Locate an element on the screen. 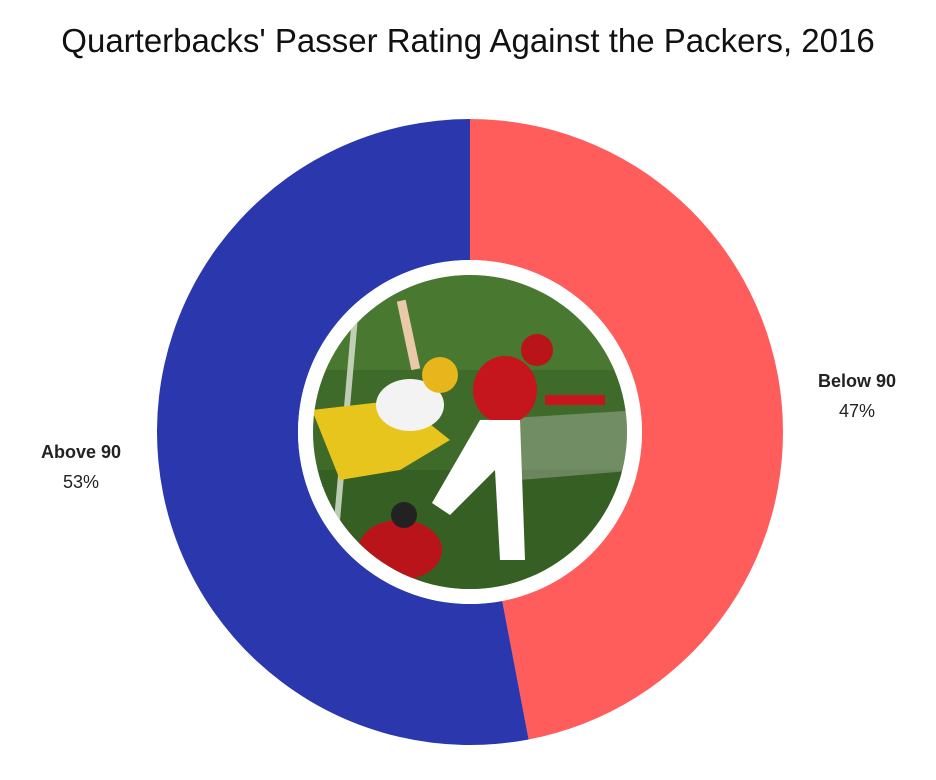 This screenshot has height=780, width=936. slice-label: Above 90 is located at coordinates (81, 452).